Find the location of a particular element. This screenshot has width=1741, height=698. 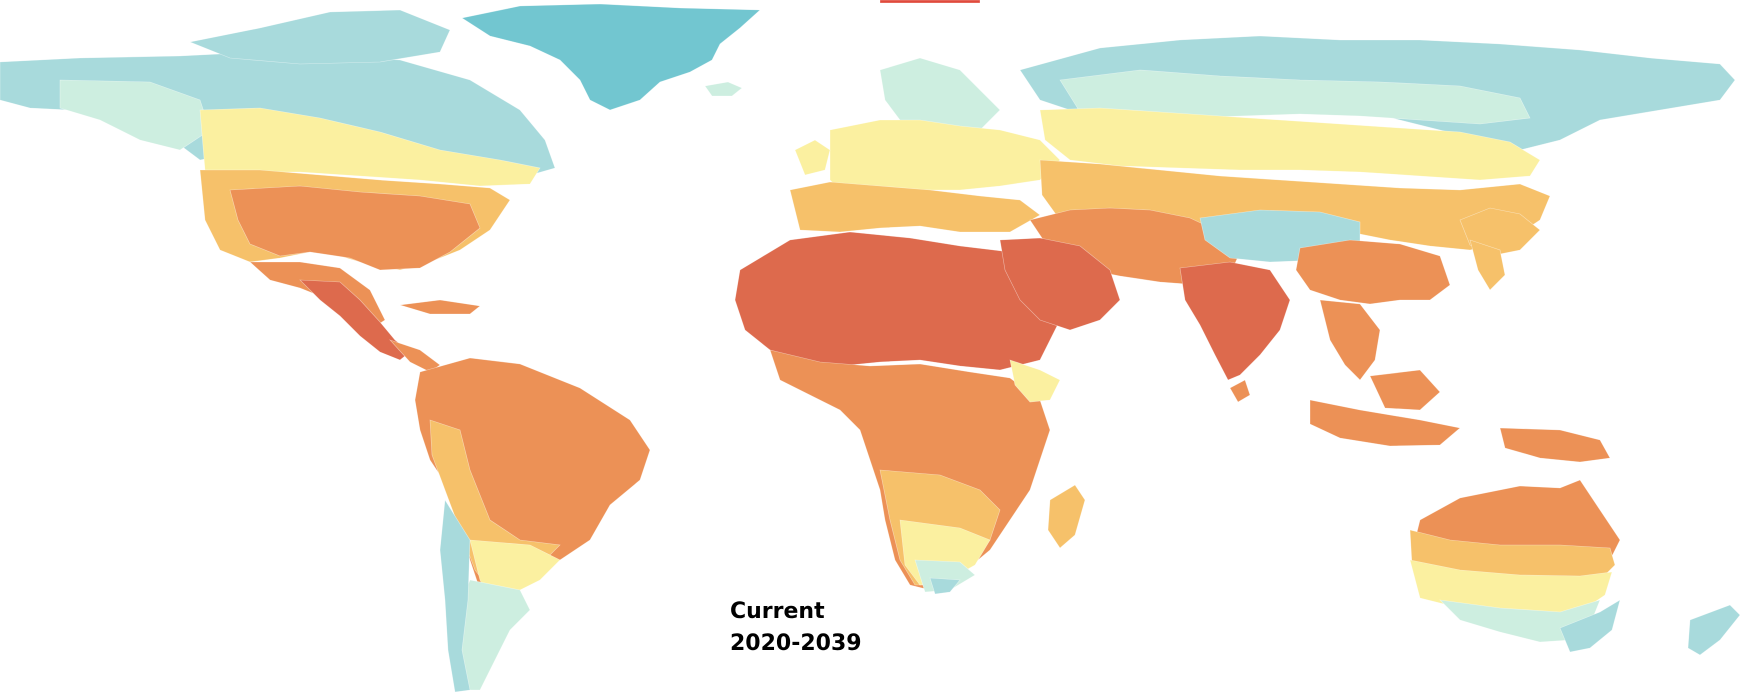

map-caption: Current 2020-2039 is located at coordinates (796, 628).